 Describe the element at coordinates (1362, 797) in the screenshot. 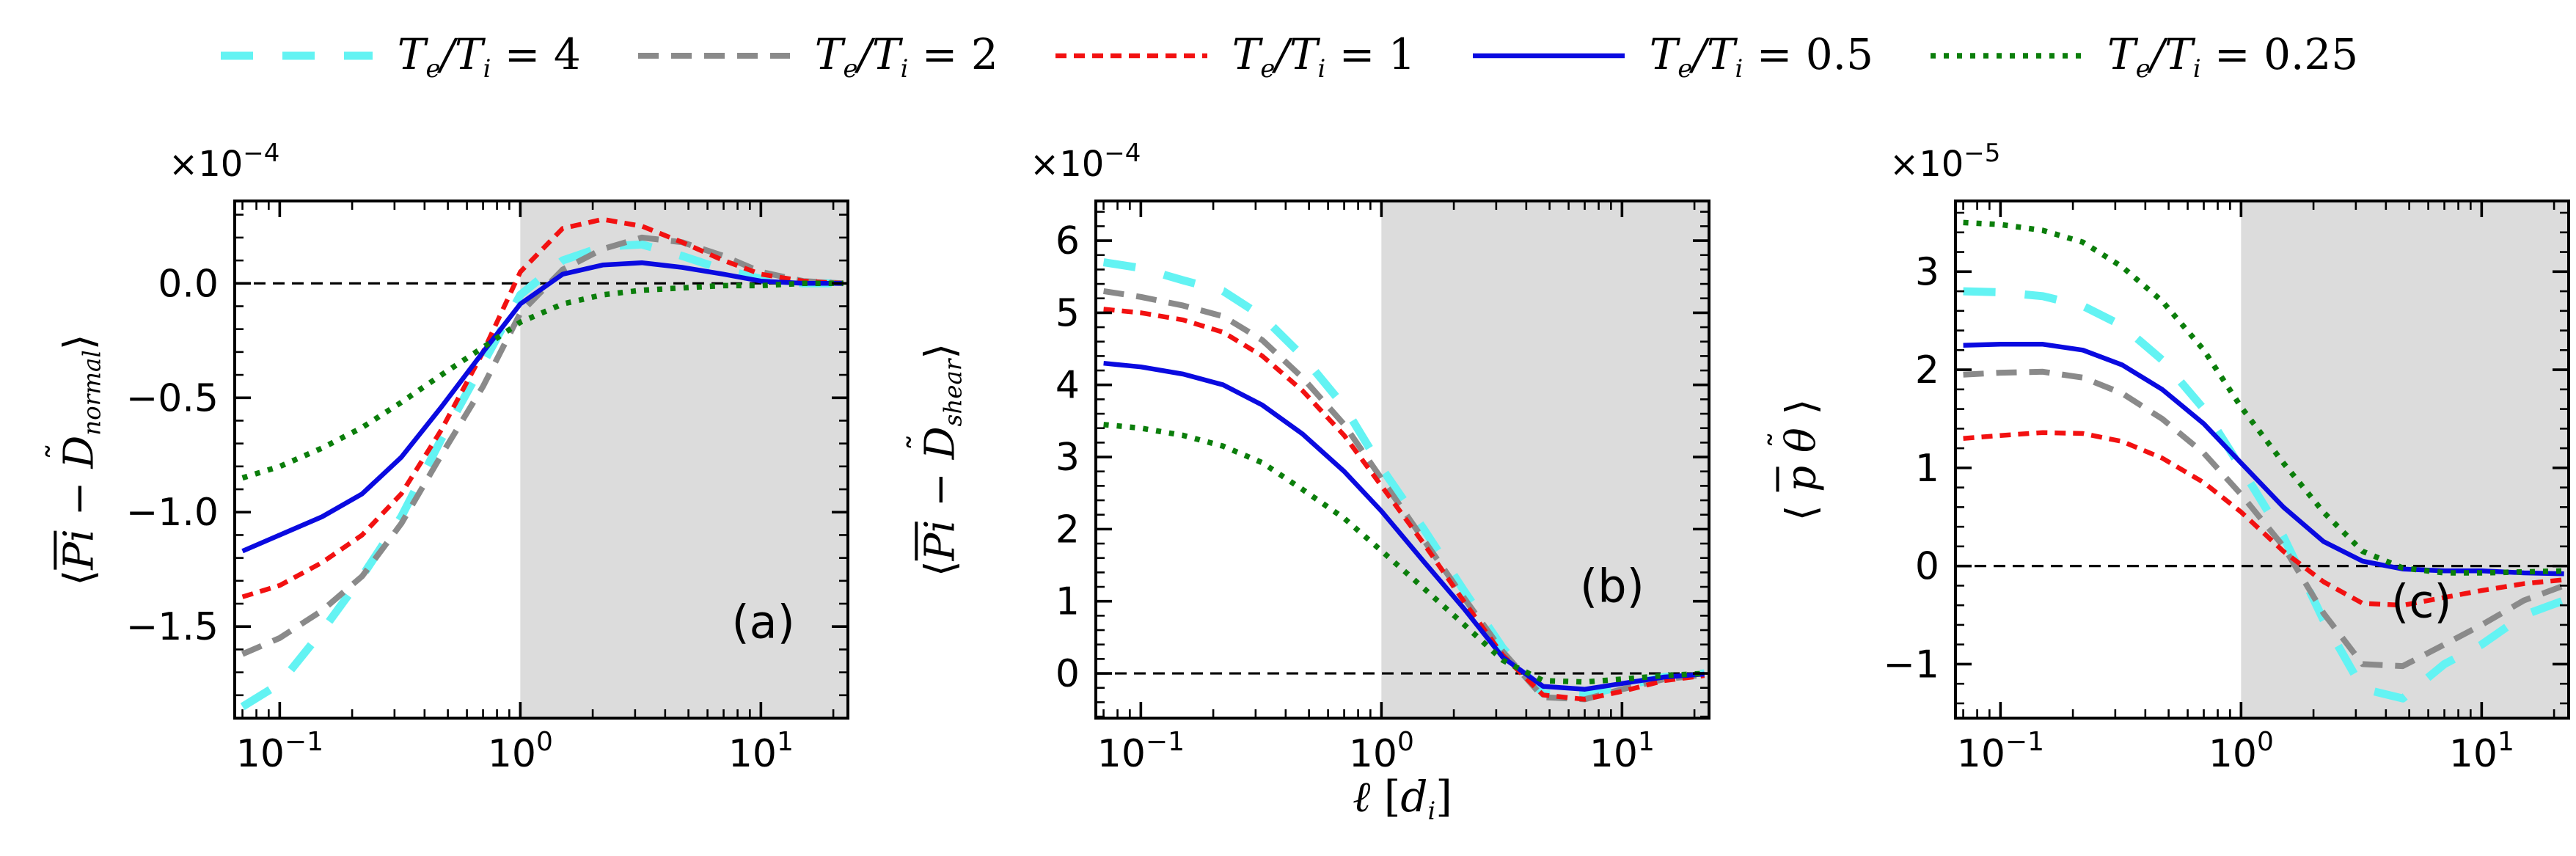

I see `math-segment: ℓ` at that location.